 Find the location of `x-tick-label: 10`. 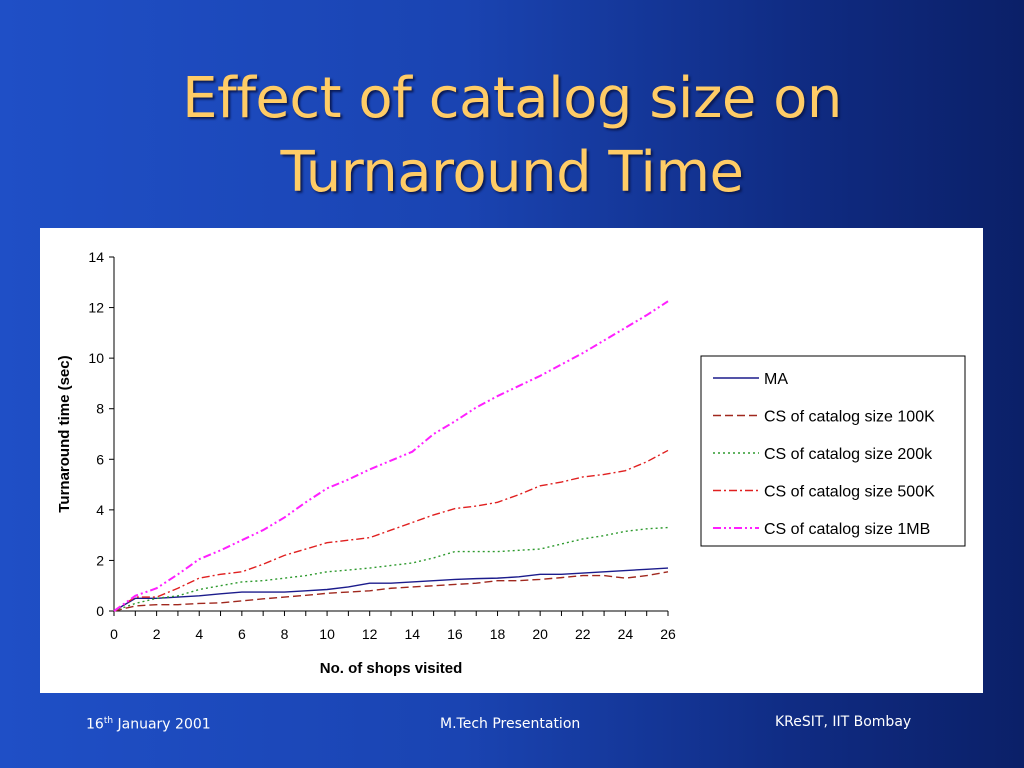

x-tick-label: 10 is located at coordinates (327, 634).